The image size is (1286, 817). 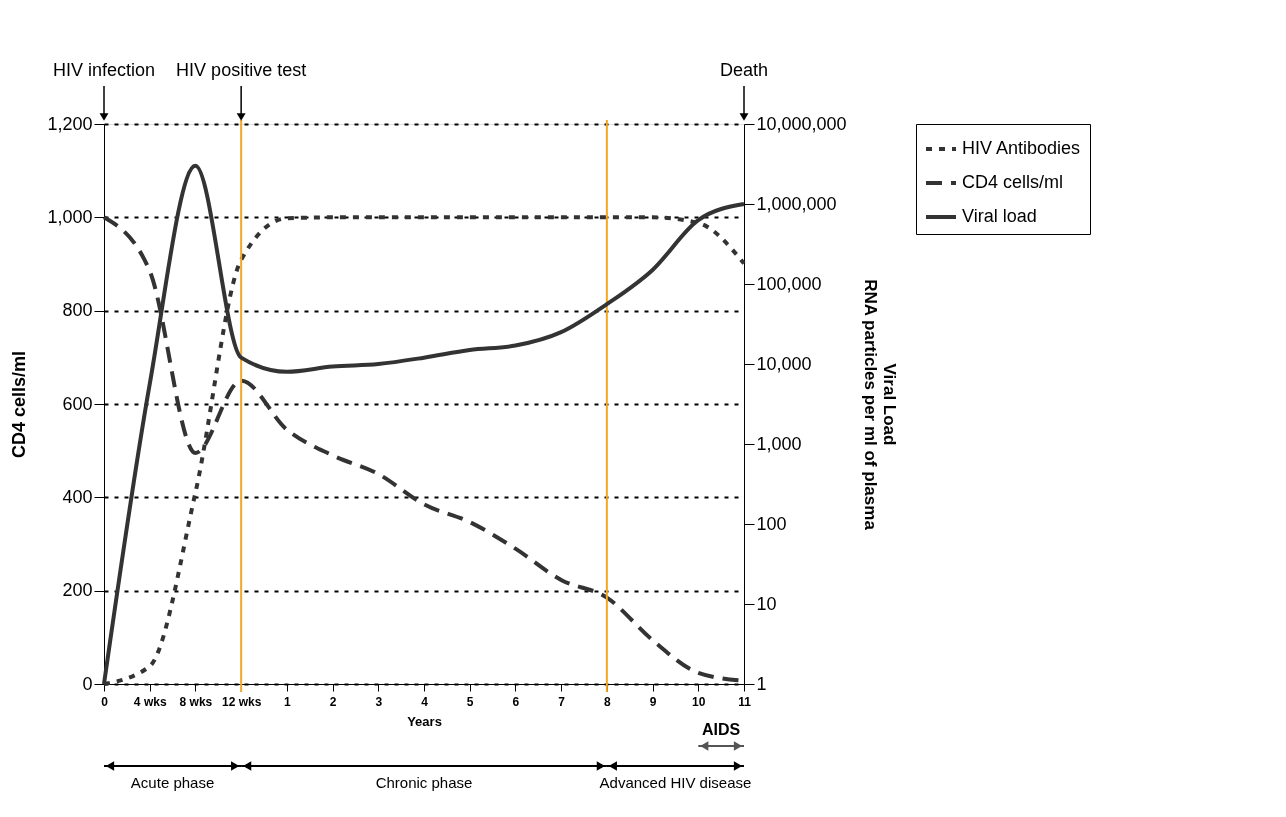 I want to click on x-tick-label: 6, so click(x=516, y=701).